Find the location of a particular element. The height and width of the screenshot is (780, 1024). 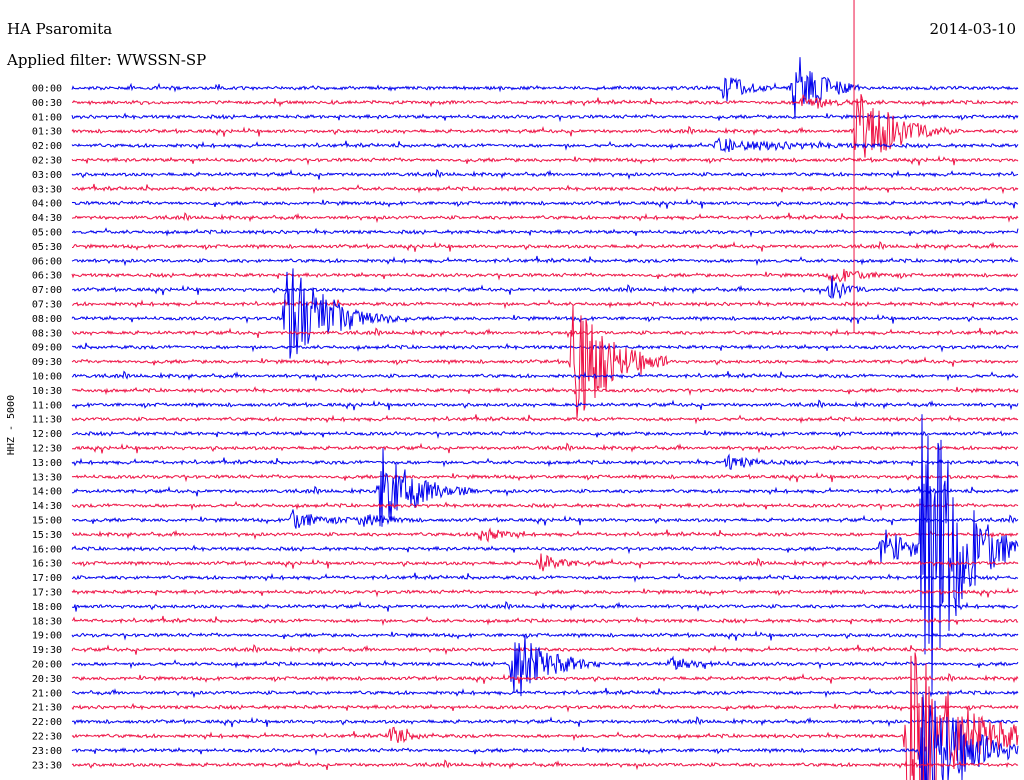

row-label: 22:30 is located at coordinates (47, 737).